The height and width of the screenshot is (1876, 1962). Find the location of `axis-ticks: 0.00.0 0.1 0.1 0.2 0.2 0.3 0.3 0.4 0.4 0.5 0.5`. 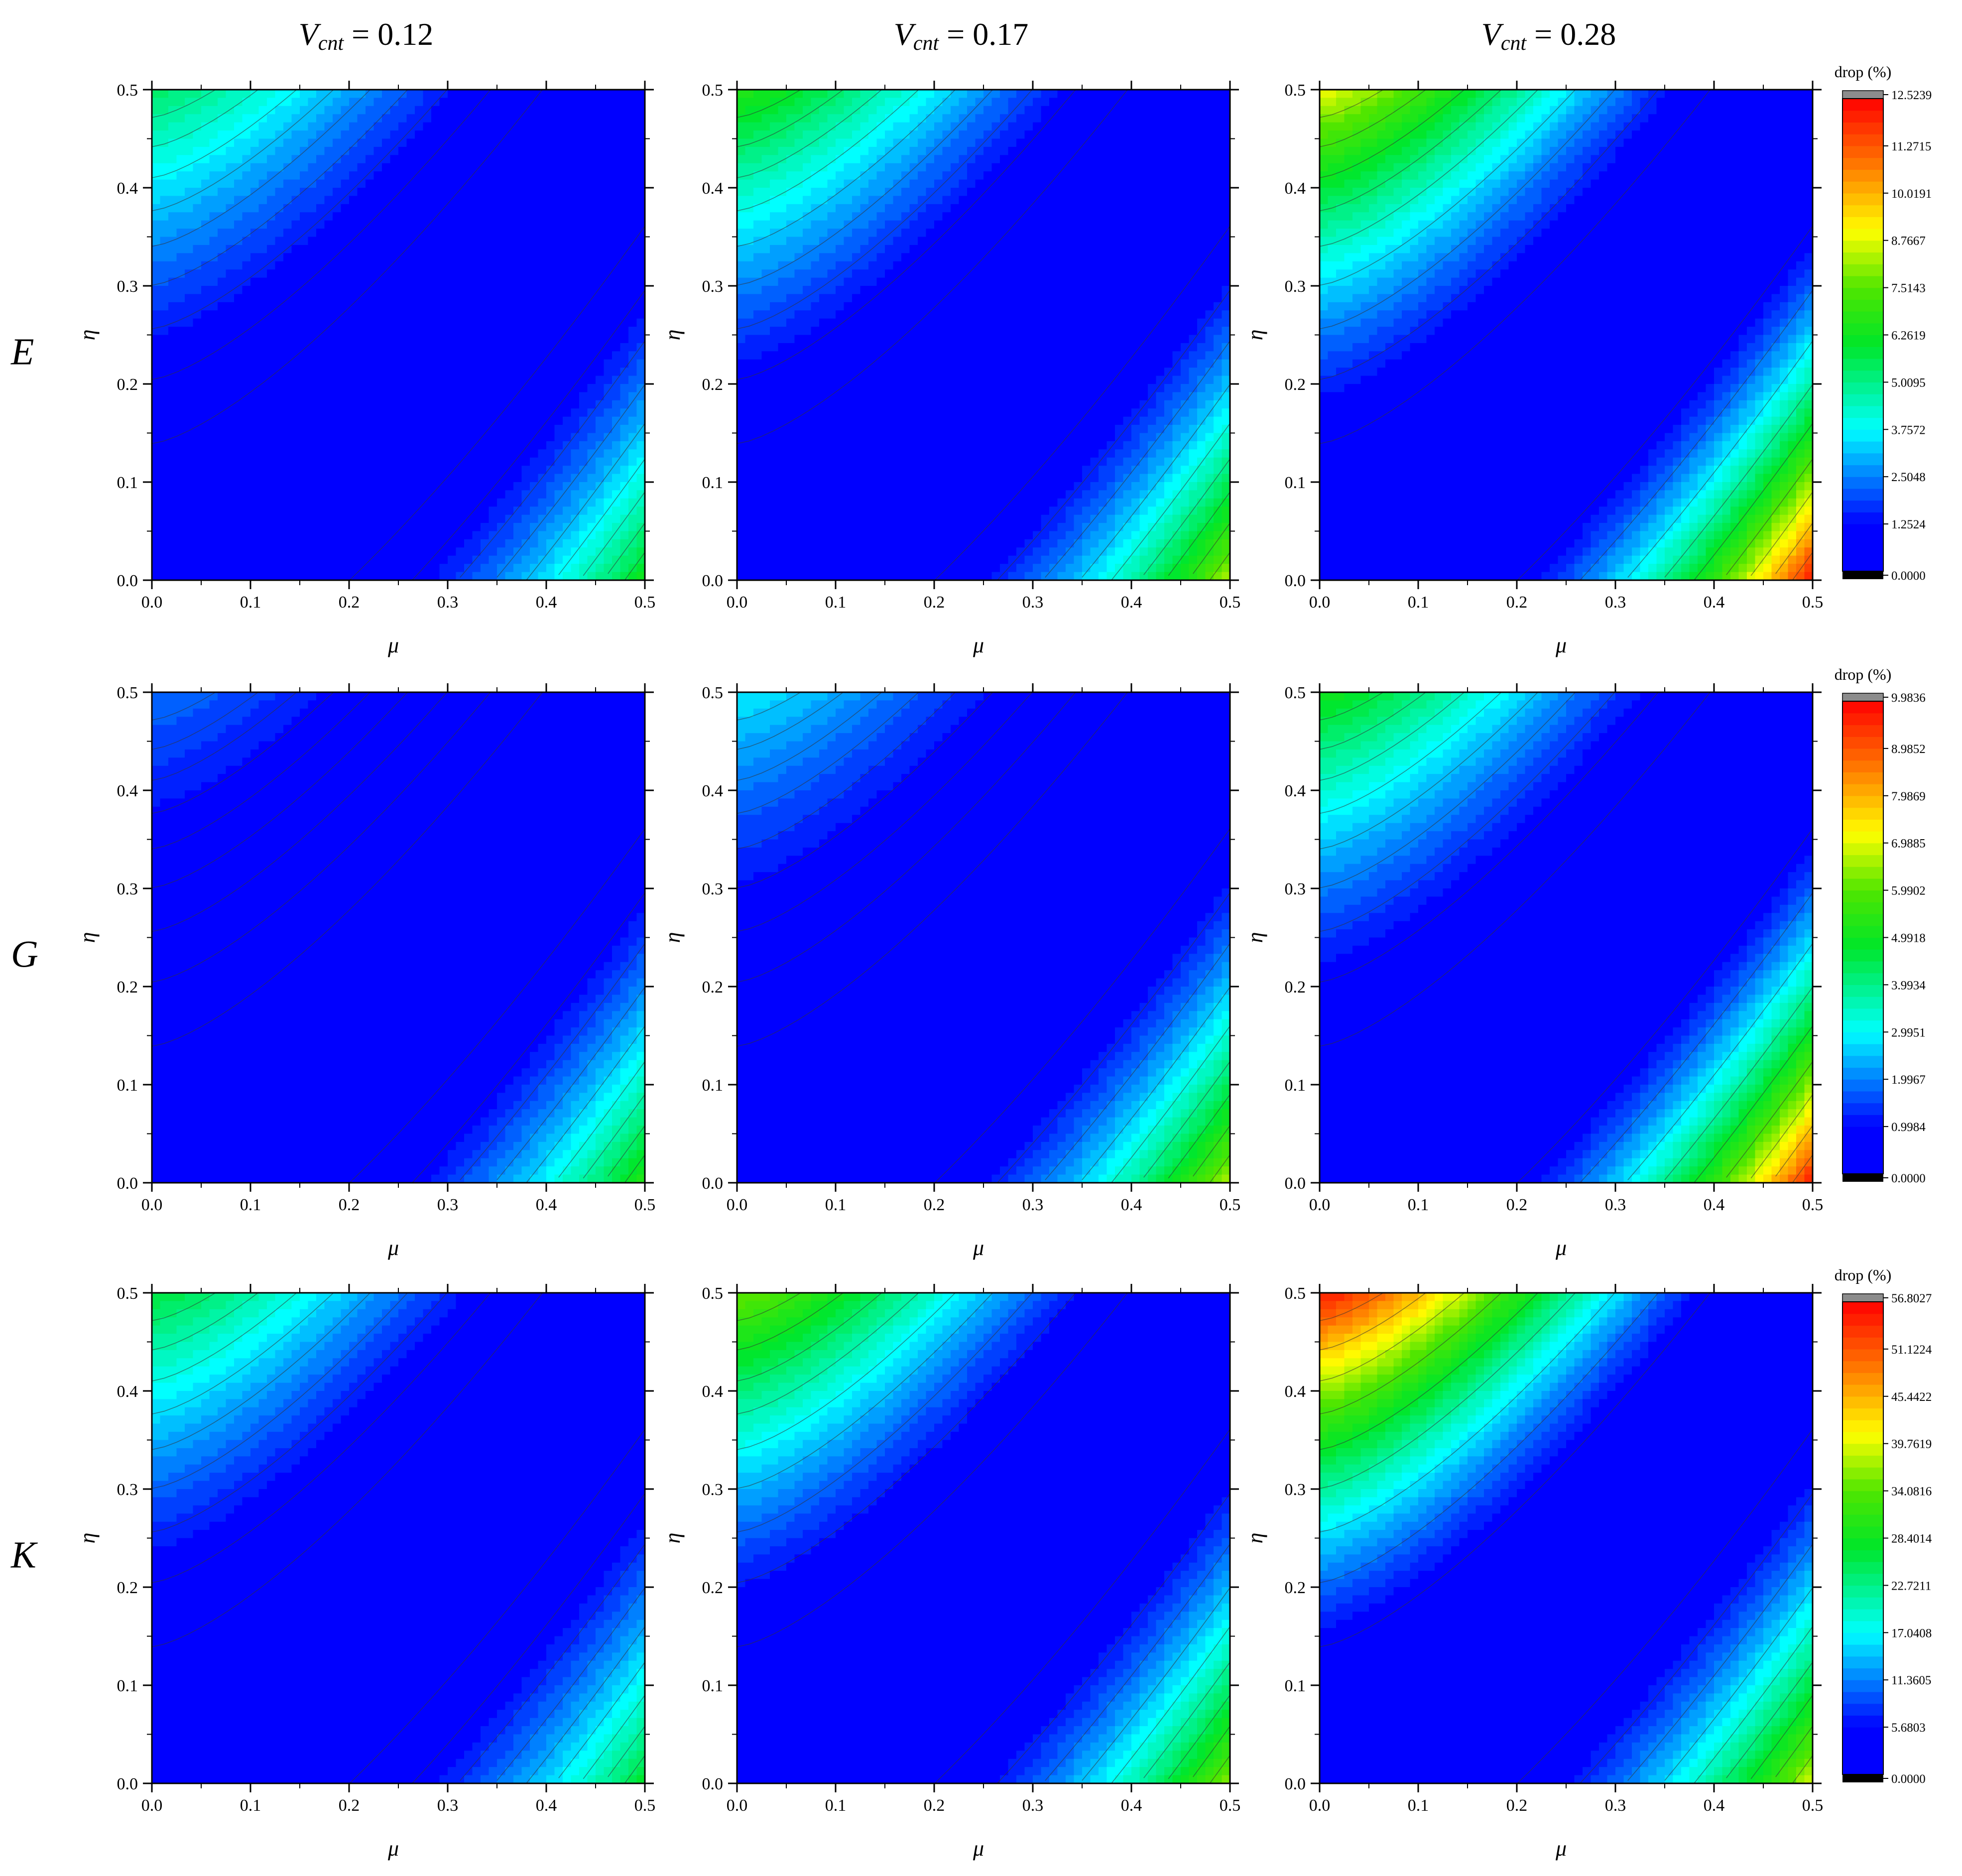

axis-ticks: 0.00.0 0.1 0.1 0.2 0.2 0.3 0.3 0.4 0.4 0.5 0.5 is located at coordinates (1554, 1549).